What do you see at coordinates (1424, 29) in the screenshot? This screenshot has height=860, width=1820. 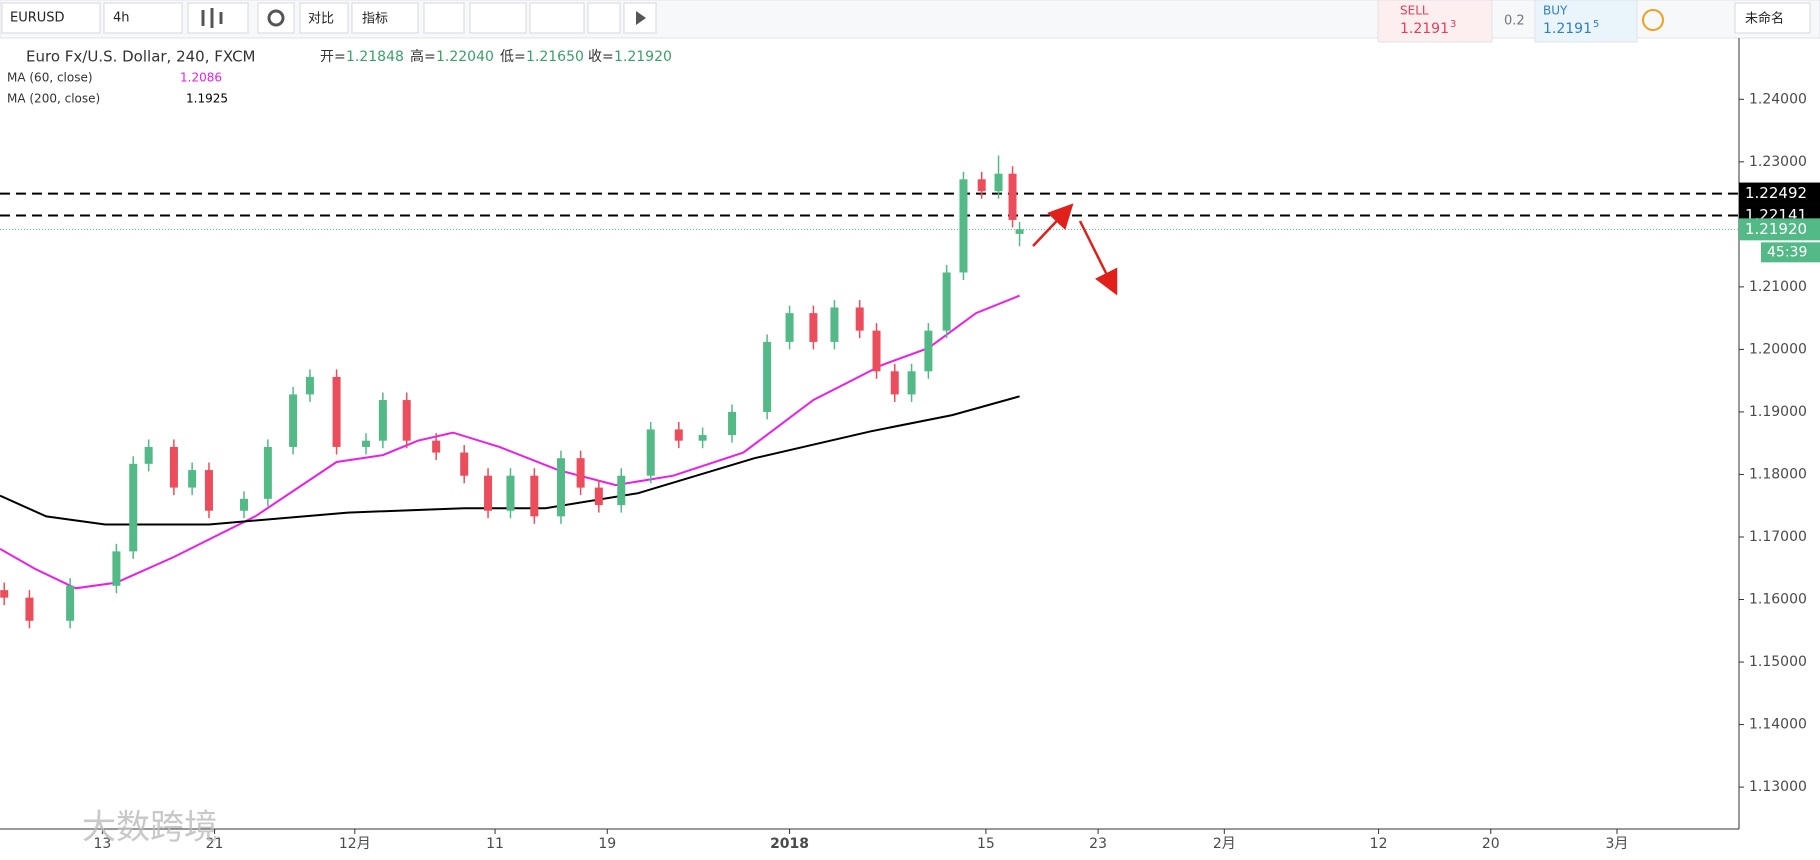 I see `sell-price: 1.2191` at bounding box center [1424, 29].